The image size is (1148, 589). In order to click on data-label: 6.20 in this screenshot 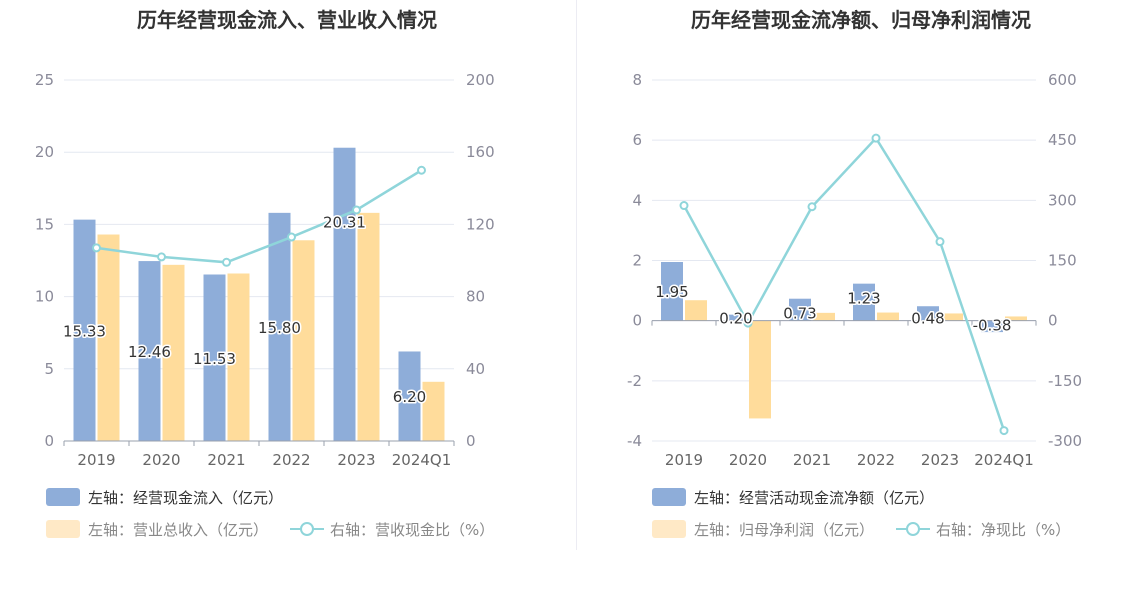, I will do `click(409, 397)`.